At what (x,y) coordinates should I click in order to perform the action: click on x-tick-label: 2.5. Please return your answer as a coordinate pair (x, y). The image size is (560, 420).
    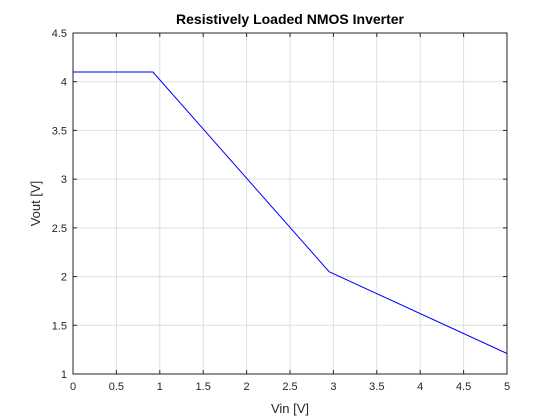
    Looking at the image, I should click on (289, 387).